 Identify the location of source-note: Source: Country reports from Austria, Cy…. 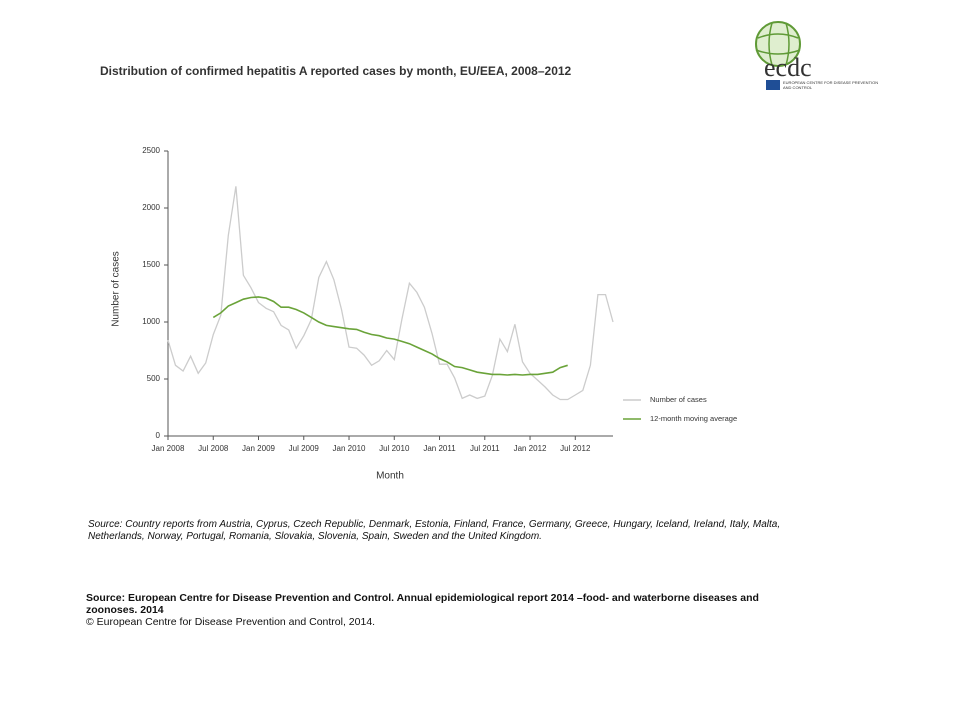
(434, 530).